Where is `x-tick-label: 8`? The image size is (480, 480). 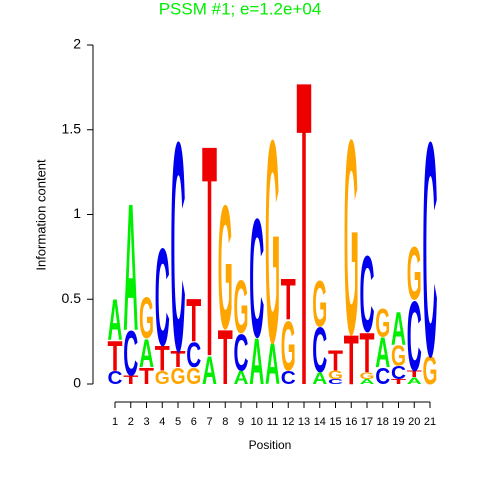
x-tick-label: 8 is located at coordinates (225, 422).